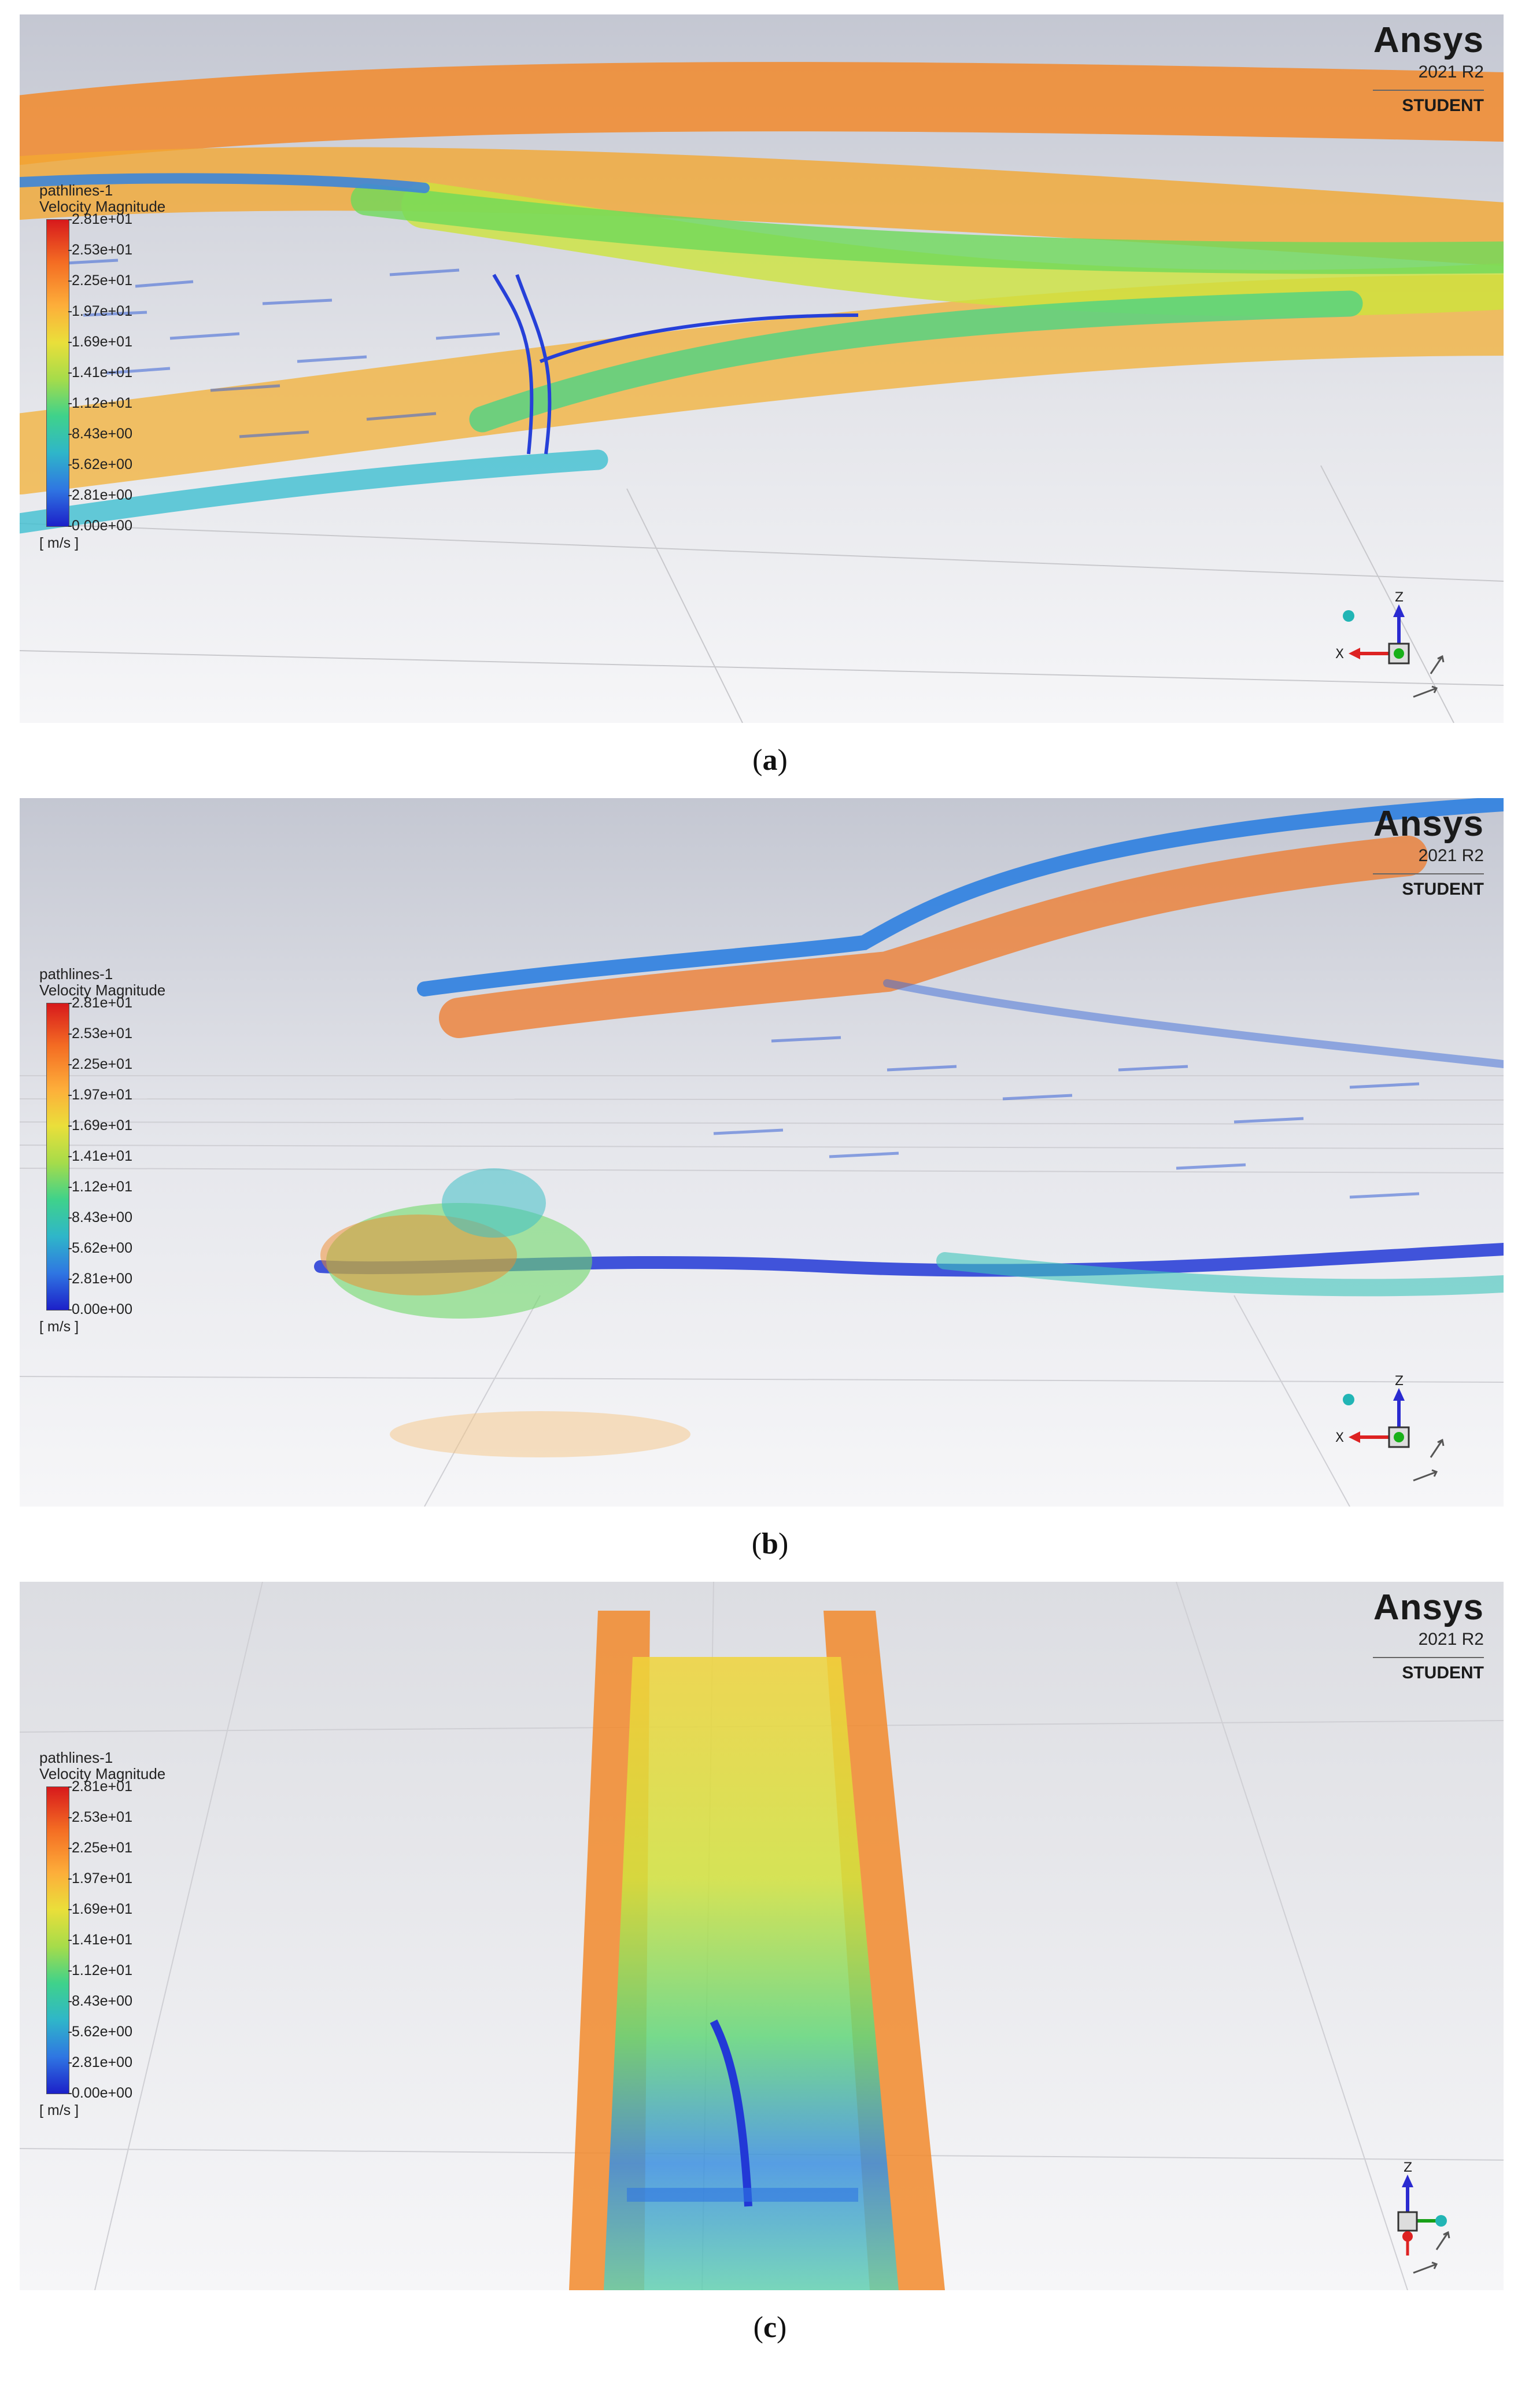  Describe the element at coordinates (102, 198) in the screenshot. I see `legend-title-a: pathlines-1 Velocity Magnitude` at that location.